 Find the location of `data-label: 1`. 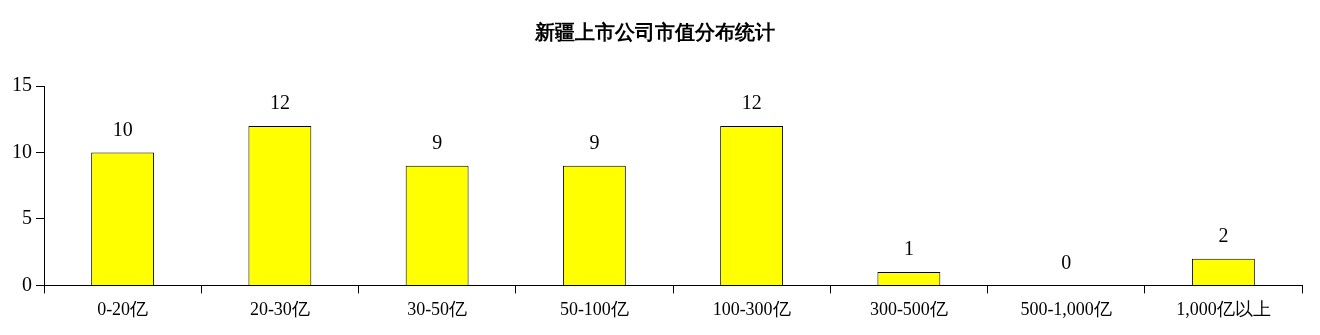

data-label: 1 is located at coordinates (908, 248).